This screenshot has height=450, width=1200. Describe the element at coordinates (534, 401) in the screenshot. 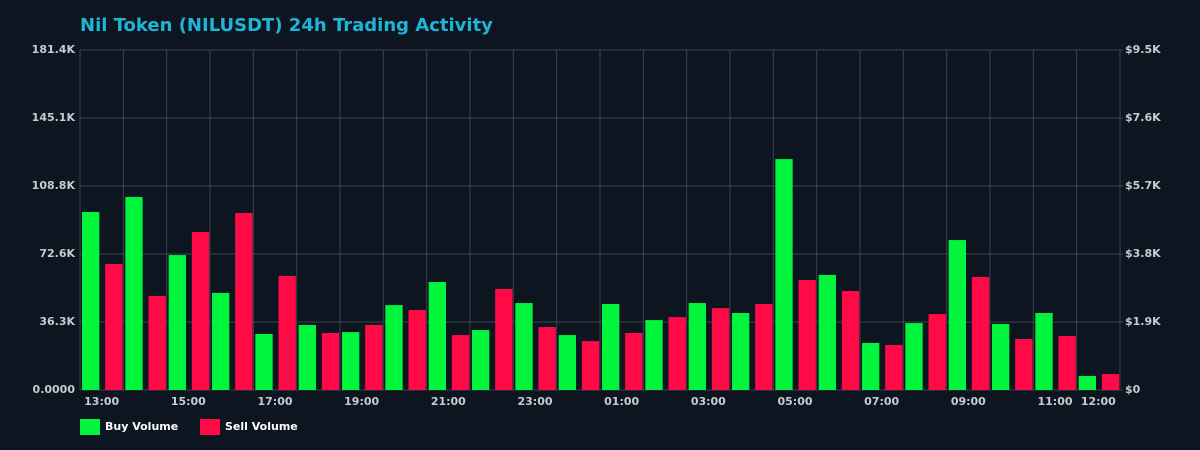

I see `x-tick-label: 23:00` at that location.